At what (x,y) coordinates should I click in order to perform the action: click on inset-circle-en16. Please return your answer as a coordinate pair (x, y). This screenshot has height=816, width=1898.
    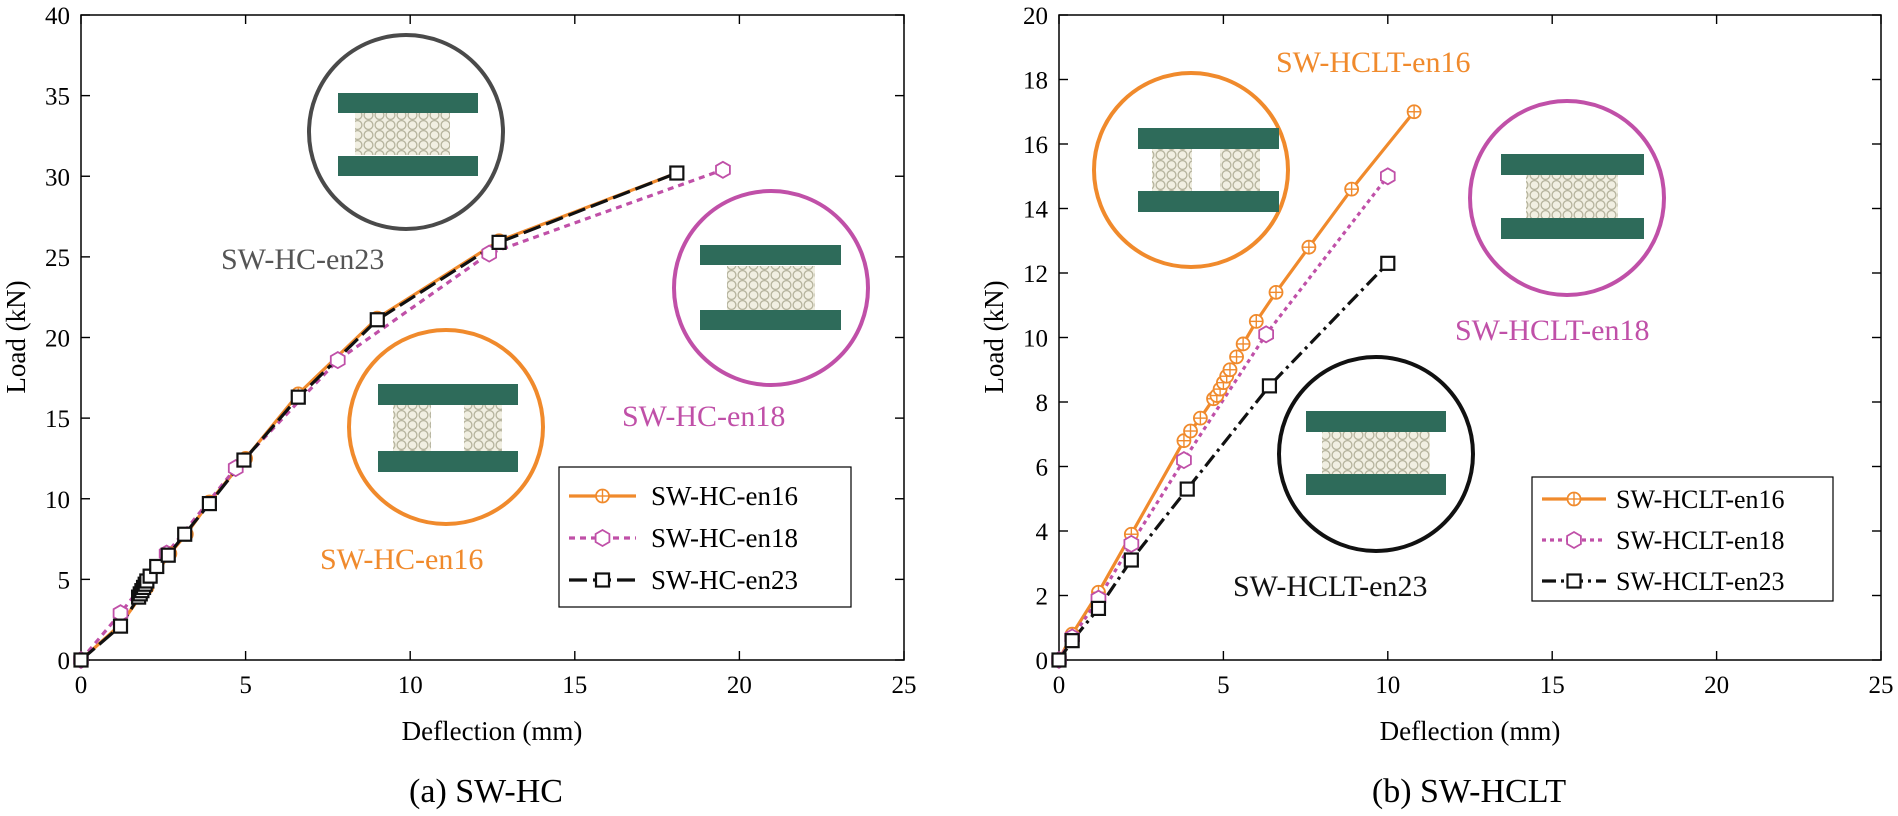
    Looking at the image, I should click on (446, 427).